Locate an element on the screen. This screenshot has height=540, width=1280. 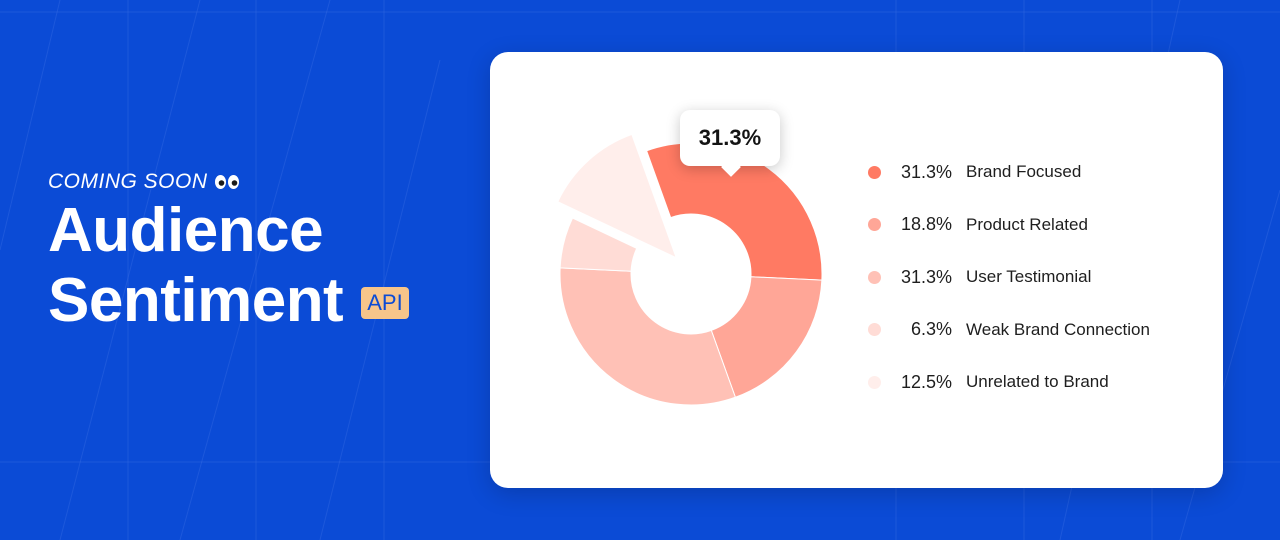
legend-item: 31.3% Brand Focused is located at coordinates (1033, 172).